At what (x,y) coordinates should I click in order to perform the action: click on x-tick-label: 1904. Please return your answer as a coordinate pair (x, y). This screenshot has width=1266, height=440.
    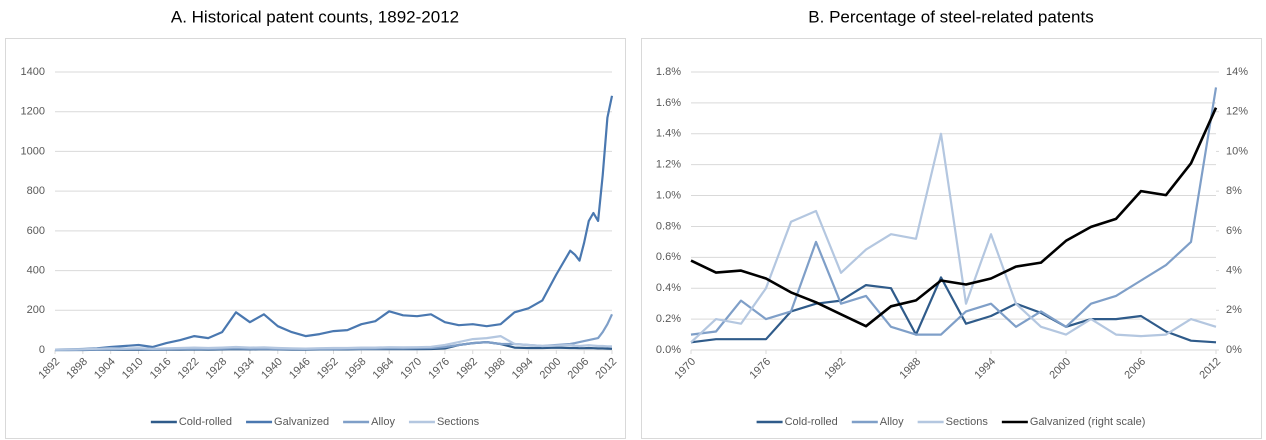
    Looking at the image, I should click on (105, 369).